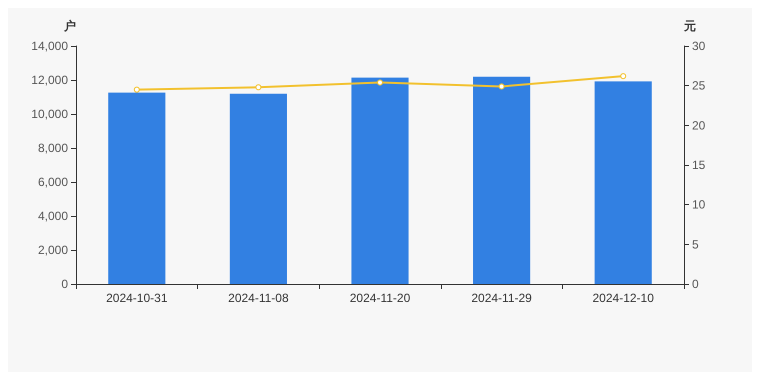 Image resolution: width=760 pixels, height=380 pixels. I want to click on y2-tick-label: 15, so click(699, 165).